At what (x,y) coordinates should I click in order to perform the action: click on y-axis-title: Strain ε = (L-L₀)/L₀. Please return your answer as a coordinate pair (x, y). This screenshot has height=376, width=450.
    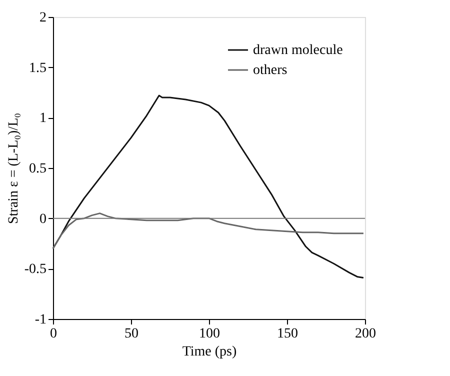
    Looking at the image, I should click on (14, 168).